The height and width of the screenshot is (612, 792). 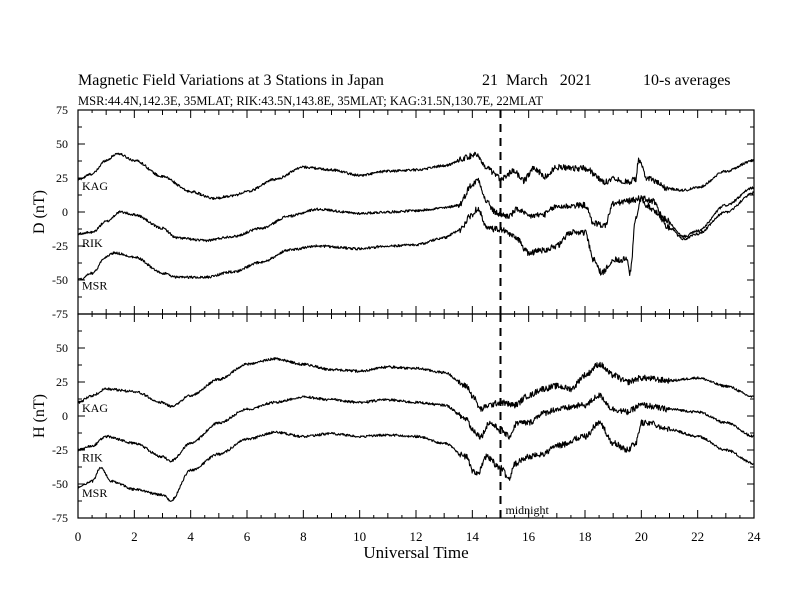 I want to click on d-ytick-label: 0, so click(x=65, y=212).